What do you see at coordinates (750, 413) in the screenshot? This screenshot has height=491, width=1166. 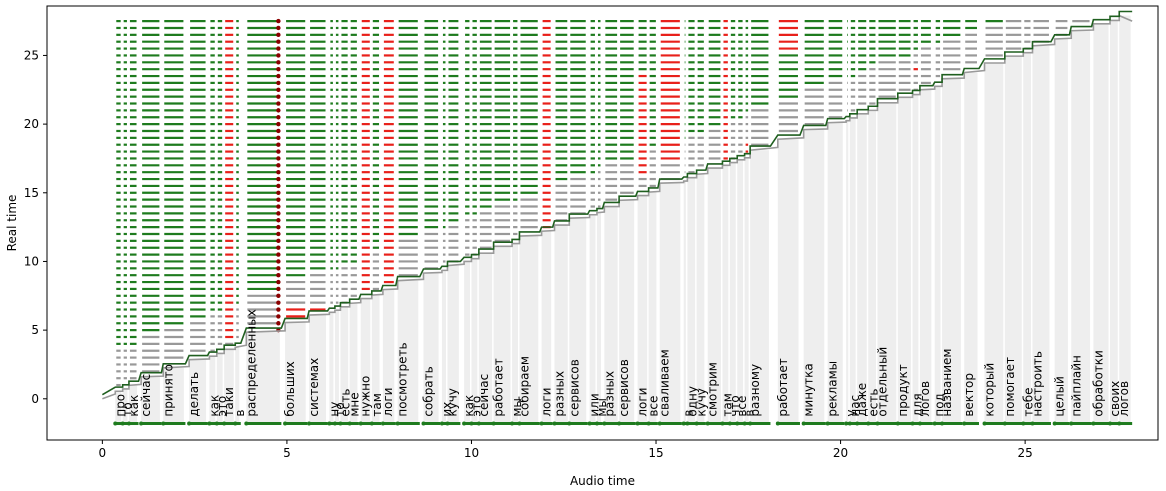 I see `word-label: в` at bounding box center [750, 413].